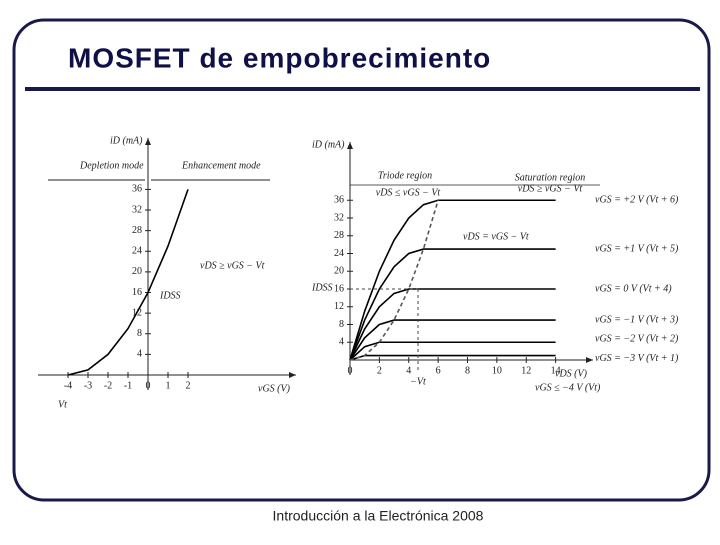 Image resolution: width=720 pixels, height=545 pixels. What do you see at coordinates (111, 165) in the screenshot?
I see `annotation: Depletion mode` at bounding box center [111, 165].